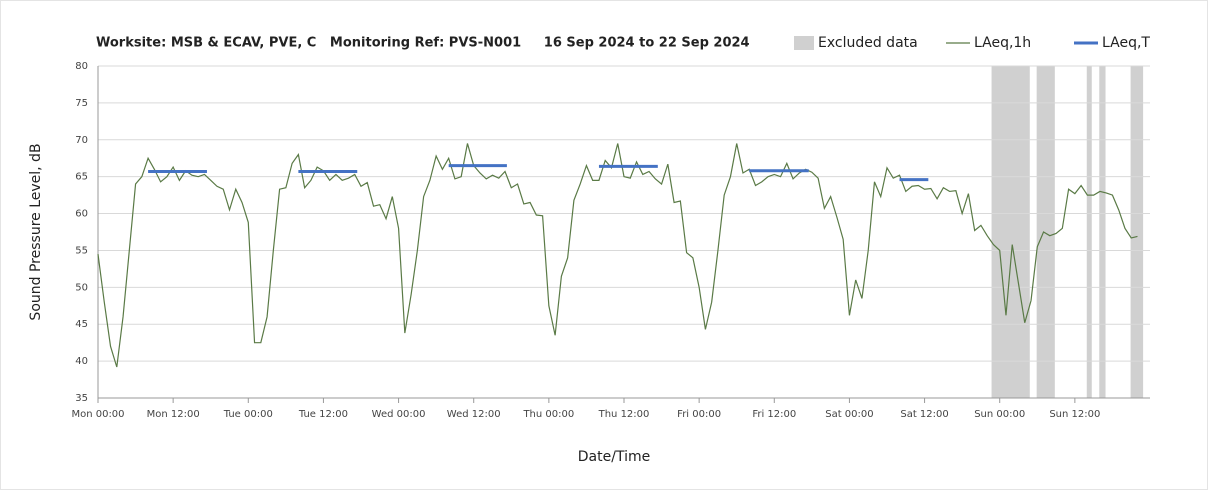 This screenshot has width=1208, height=490. What do you see at coordinates (173, 414) in the screenshot?
I see `x-tick-label: Mon 12:00` at bounding box center [173, 414].